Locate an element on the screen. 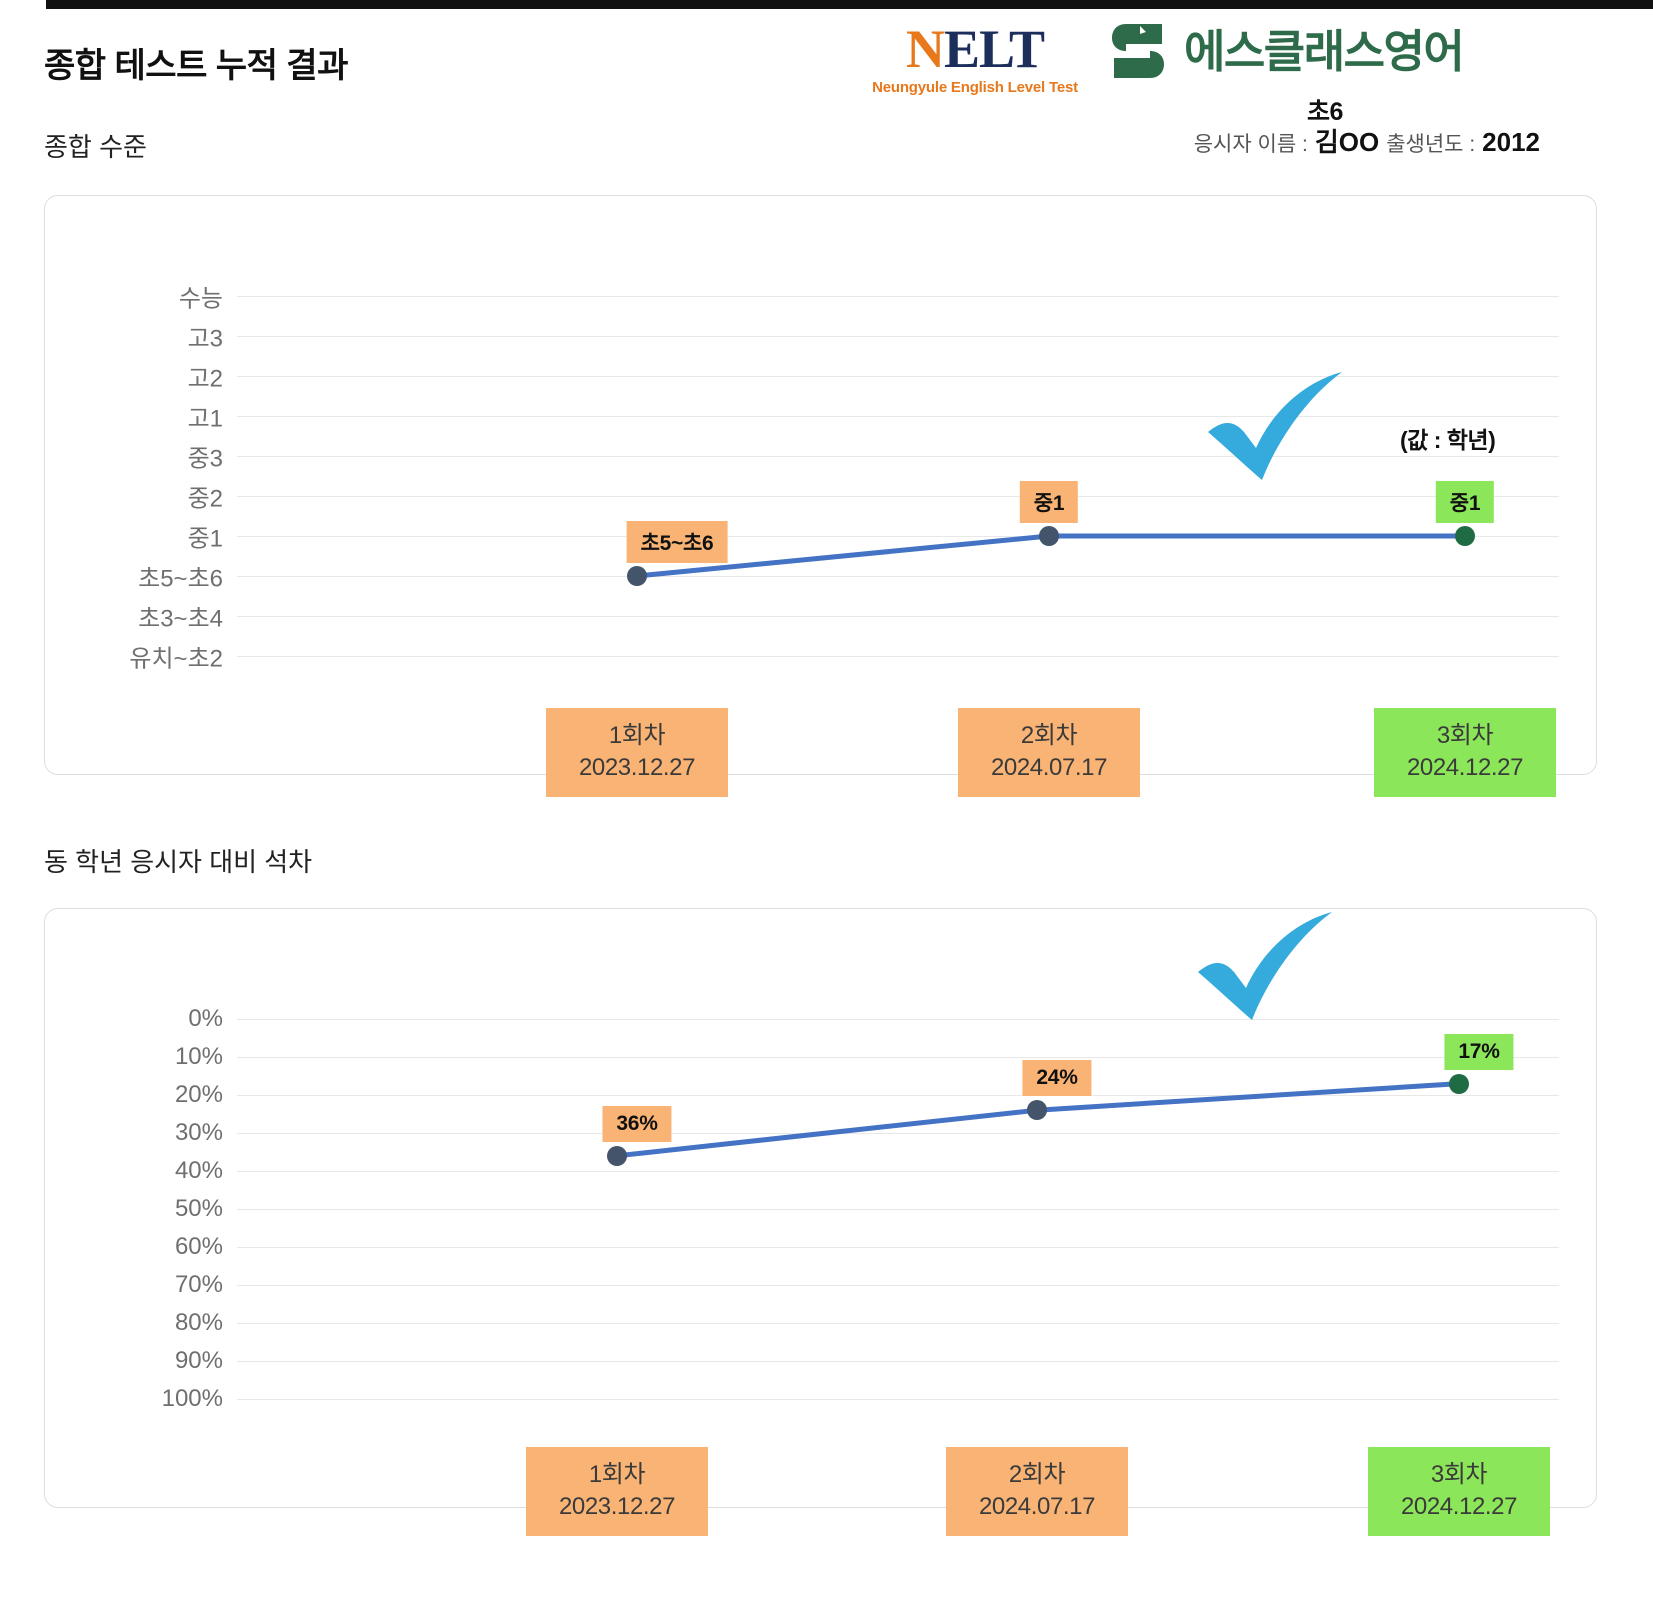  page-title: 종합 테스트 누적 결과 is located at coordinates (196, 66).